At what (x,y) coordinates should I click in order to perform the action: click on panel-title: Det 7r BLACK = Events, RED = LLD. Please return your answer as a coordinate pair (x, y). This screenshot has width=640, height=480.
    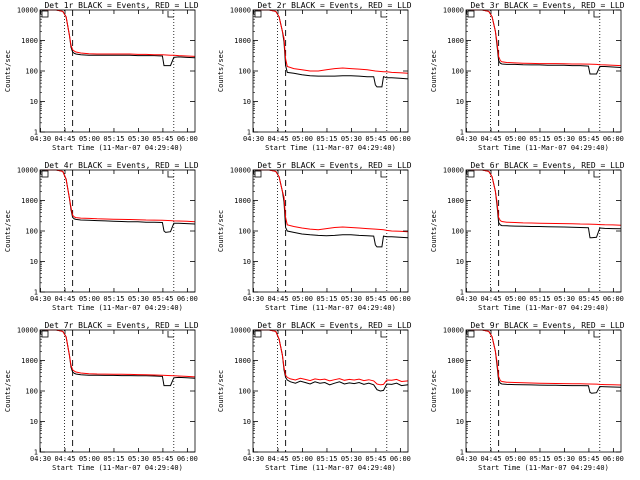
    Looking at the image, I should click on (121, 325).